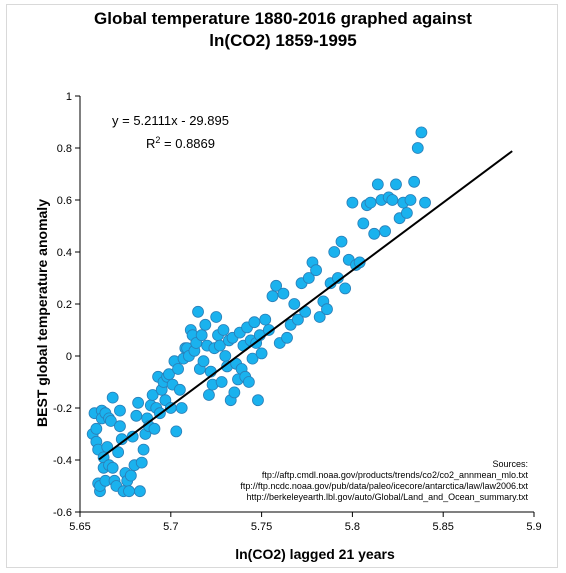  Describe the element at coordinates (170, 527) in the screenshot. I see `x-tick-label: 5.7` at that location.